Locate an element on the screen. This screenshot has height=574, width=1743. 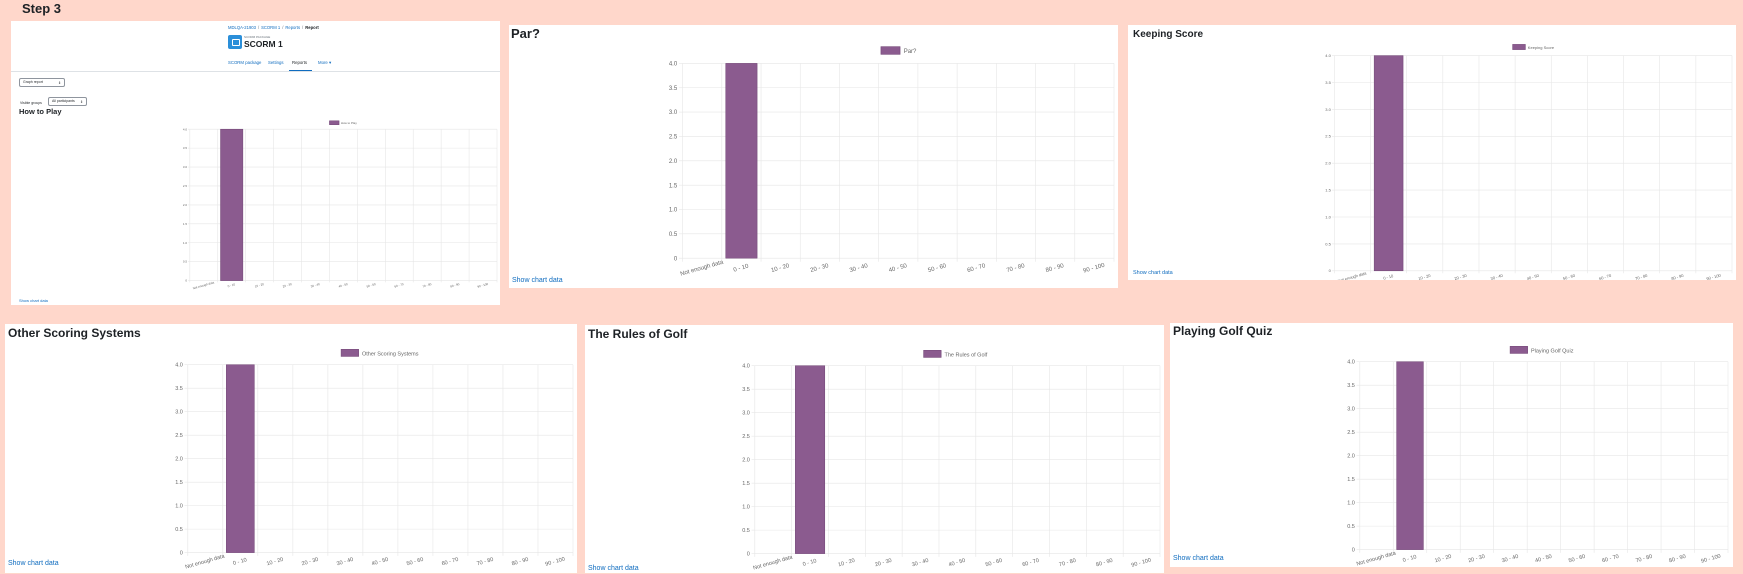
divider is located at coordinates (255, 71).